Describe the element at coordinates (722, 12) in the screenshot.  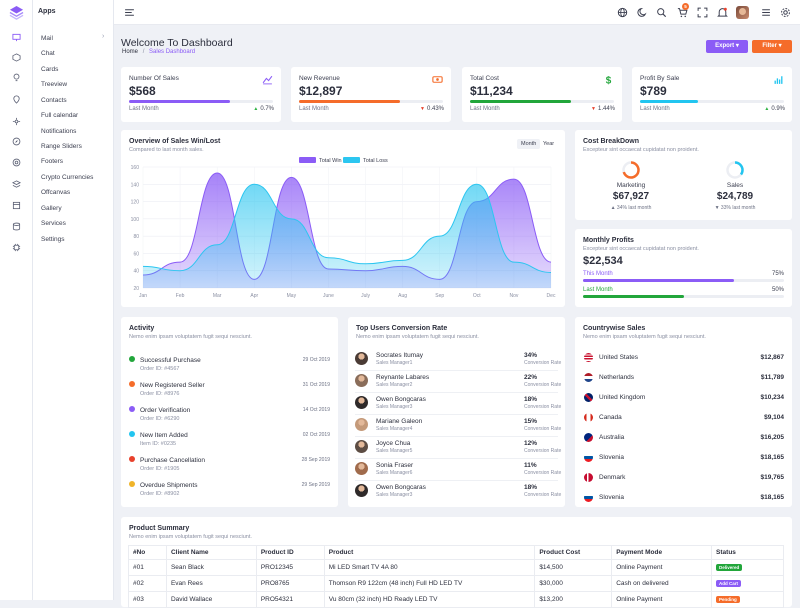
I see `bell-icon` at that location.